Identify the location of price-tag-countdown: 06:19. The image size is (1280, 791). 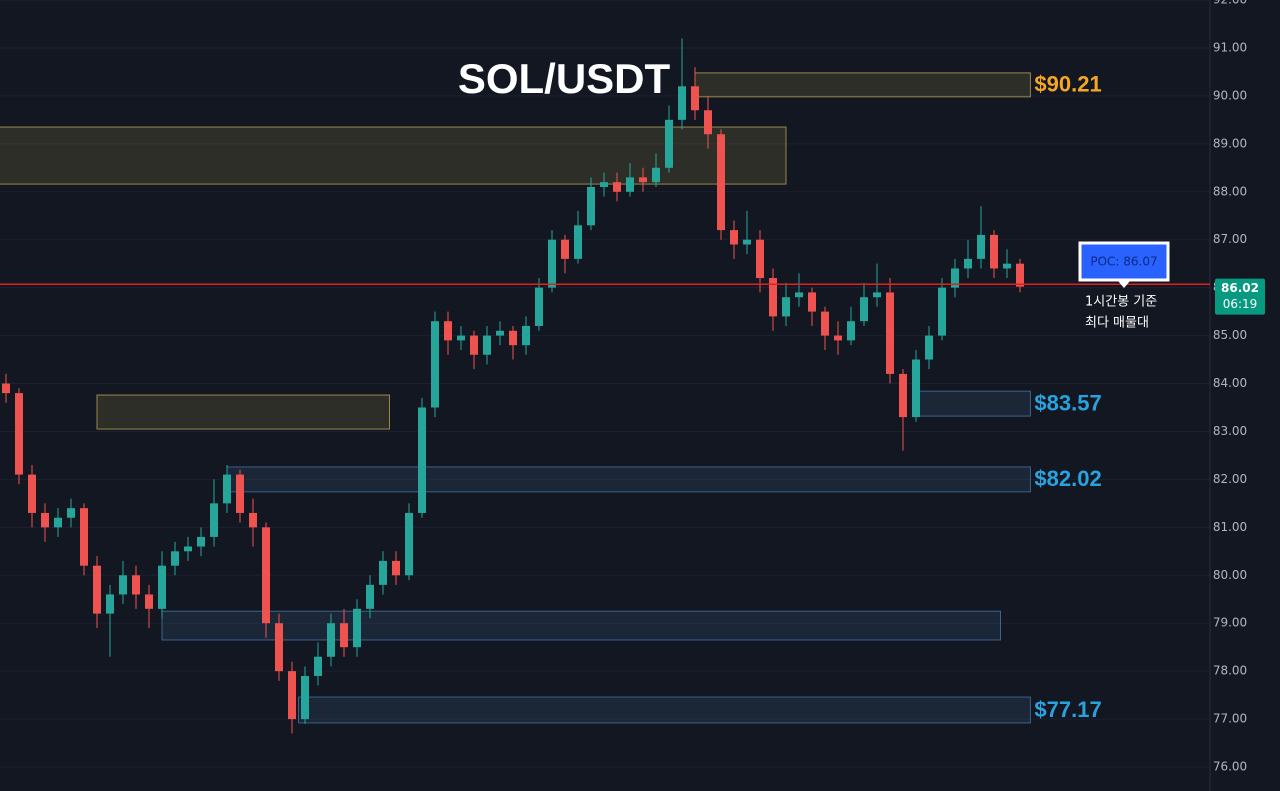
(1240, 304).